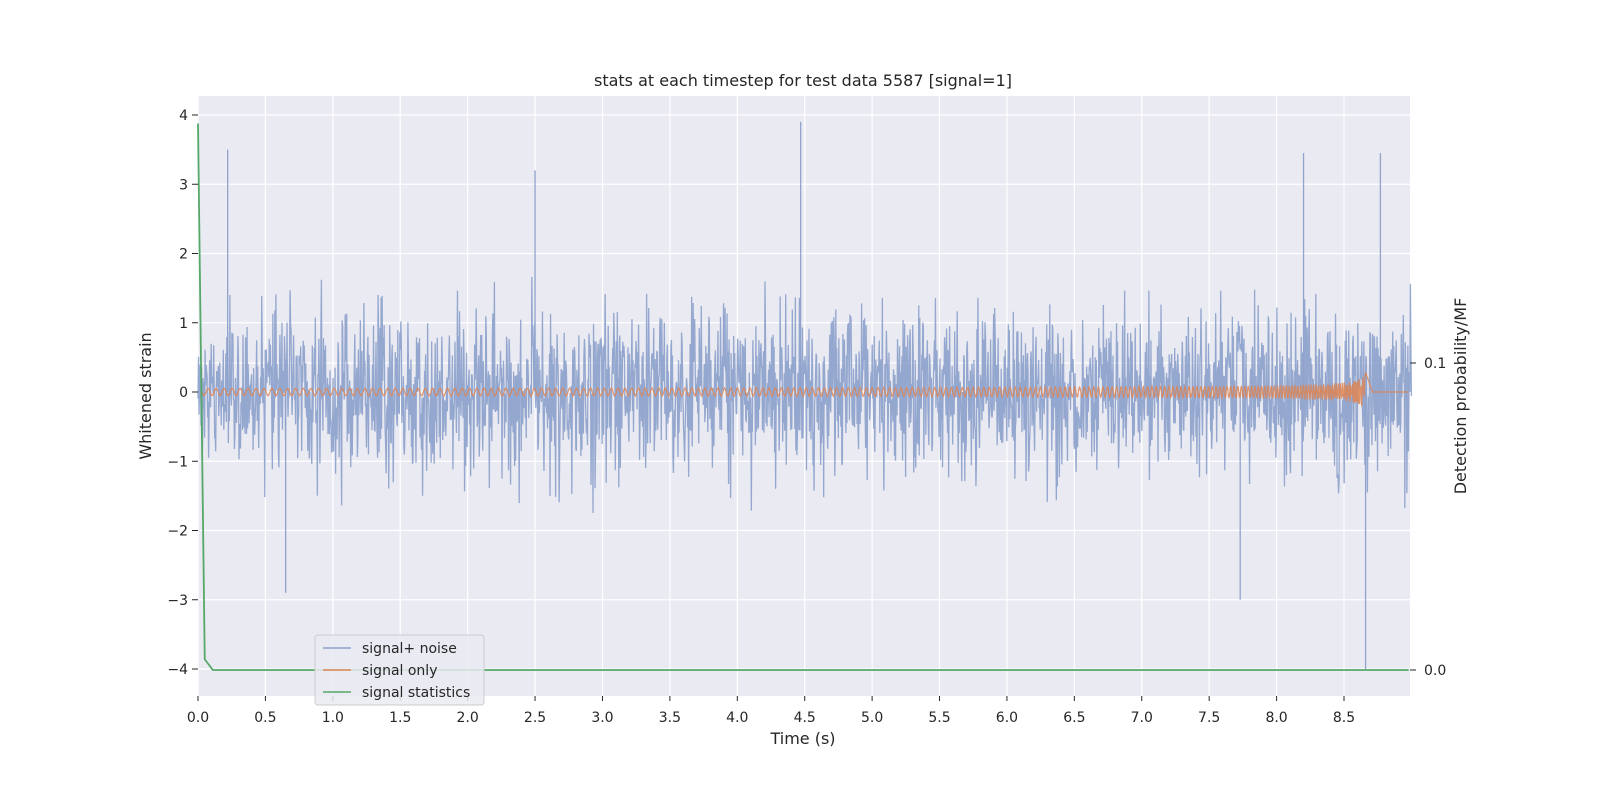  What do you see at coordinates (535, 718) in the screenshot?
I see `x-tick-label: 2.5` at bounding box center [535, 718].